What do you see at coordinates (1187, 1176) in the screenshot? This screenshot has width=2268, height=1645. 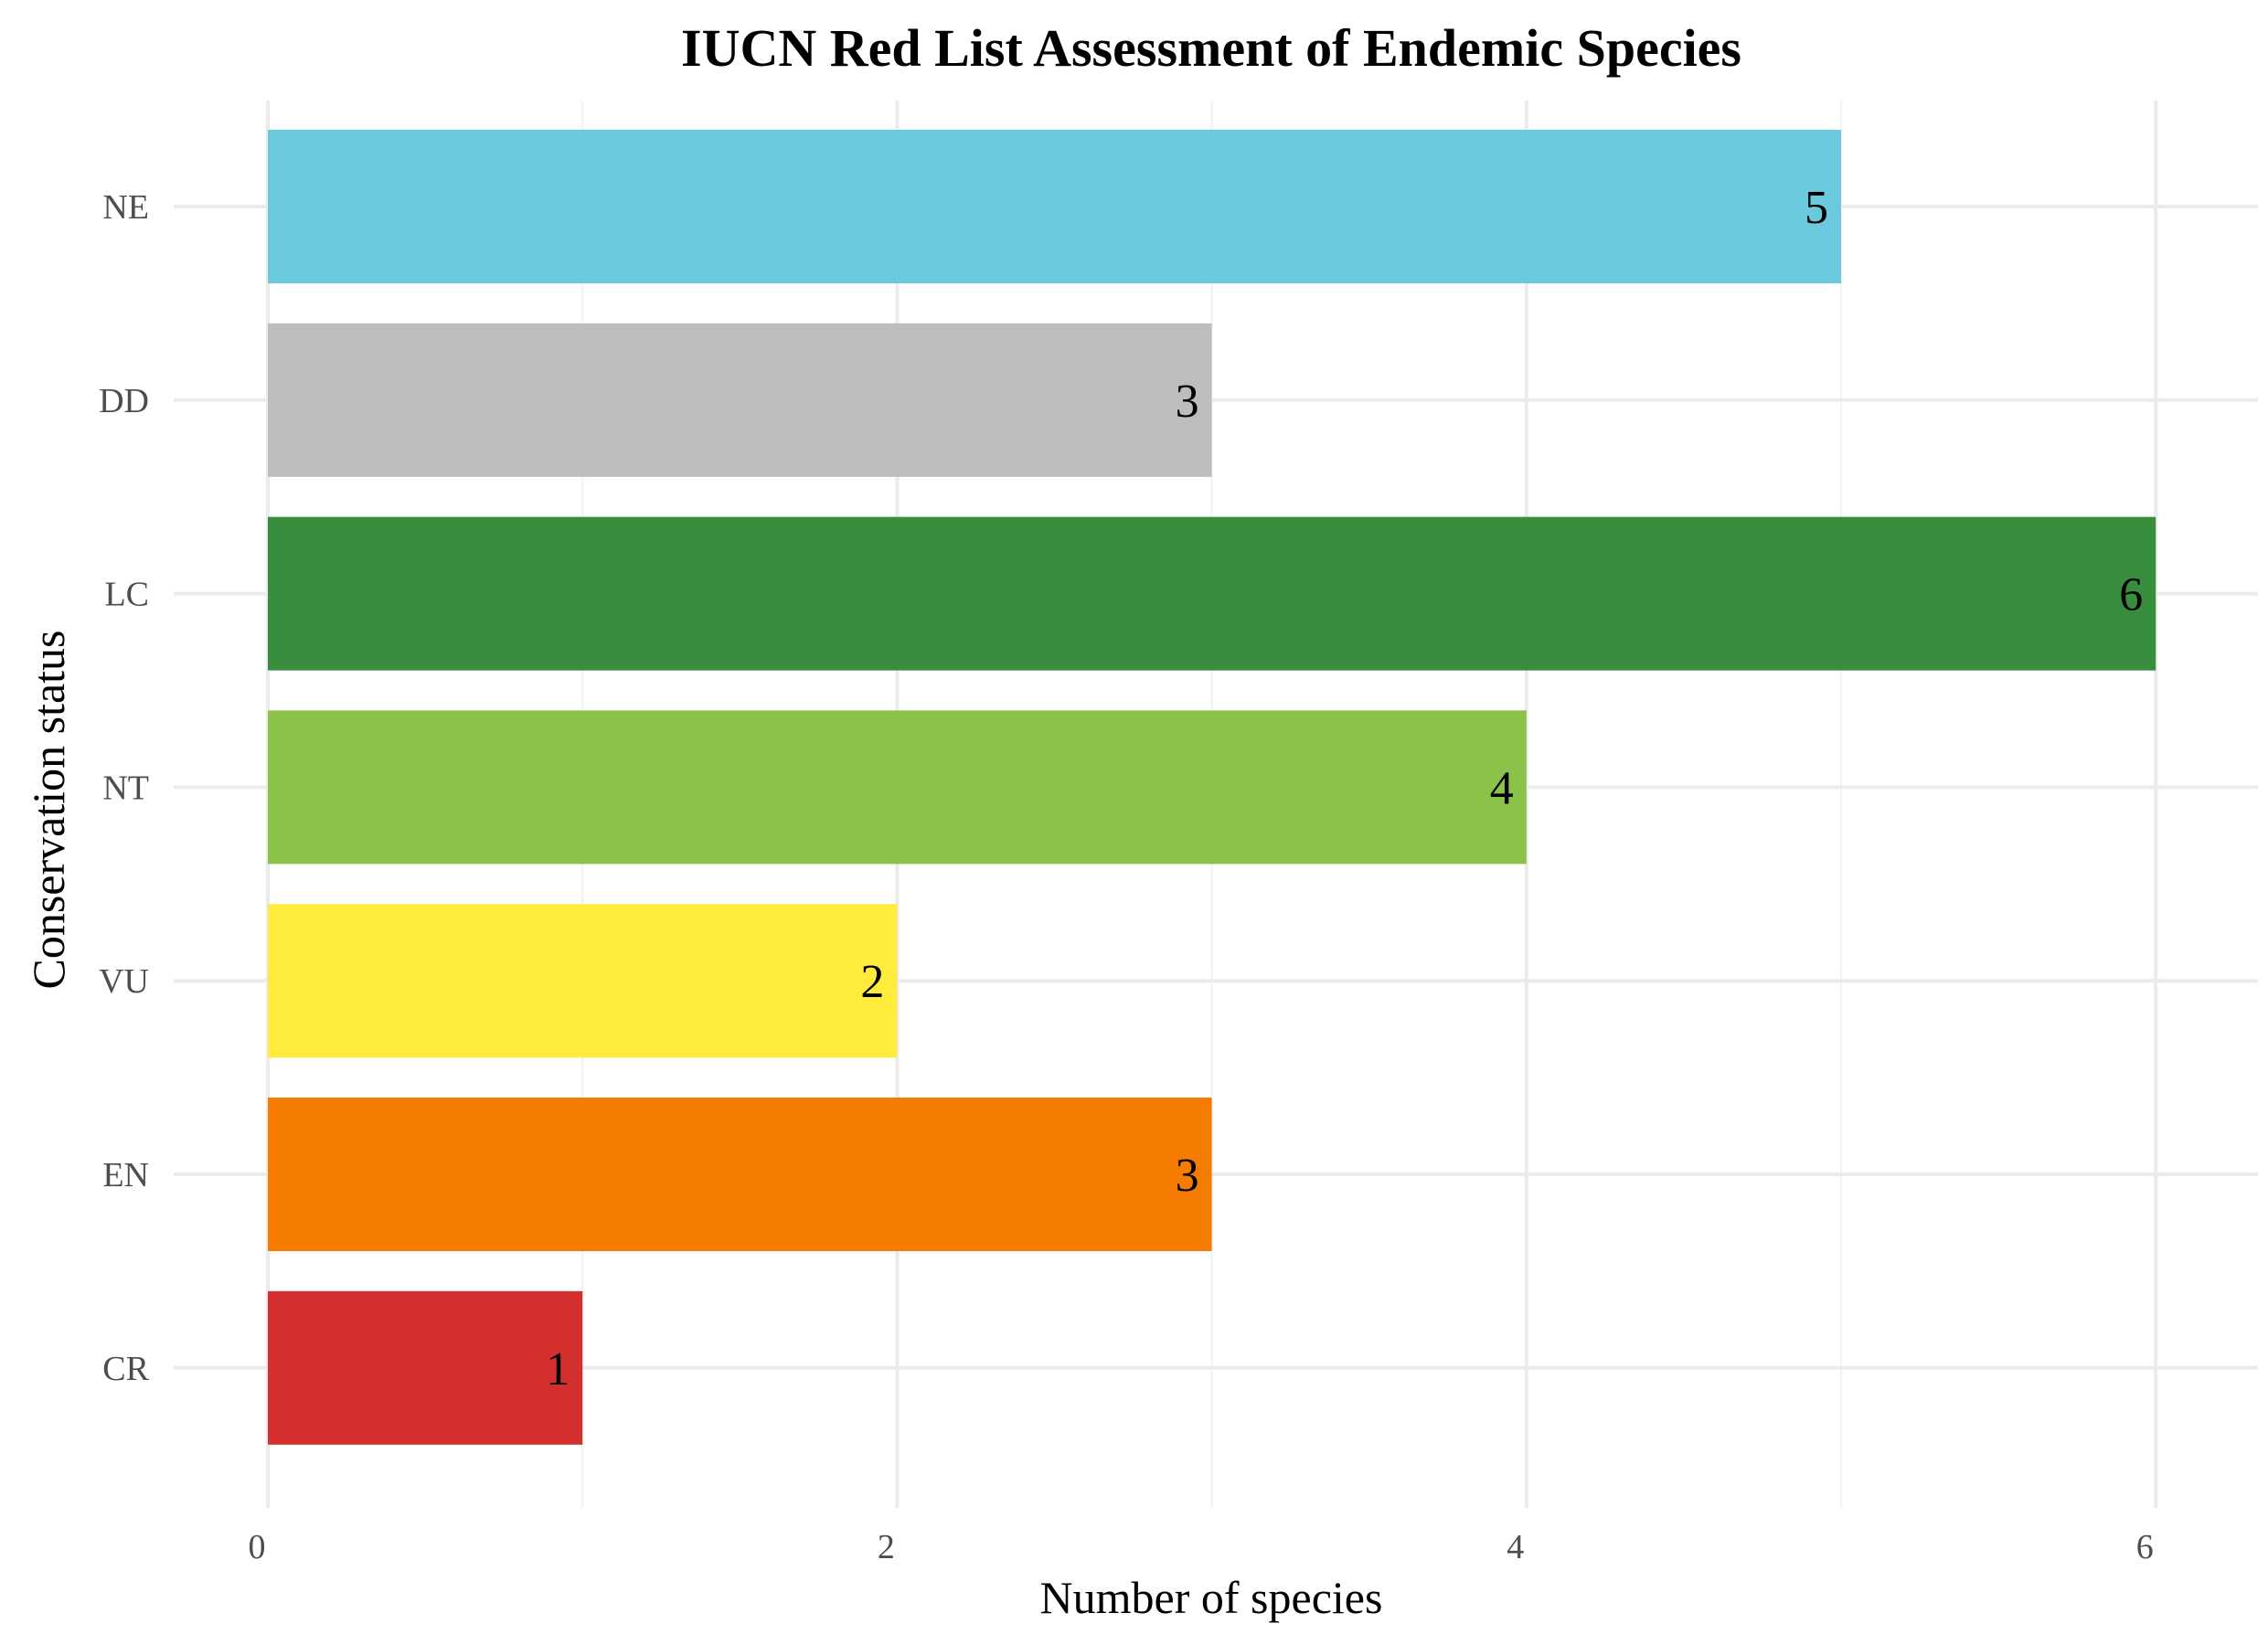 I see `data-label-en: 3` at bounding box center [1187, 1176].